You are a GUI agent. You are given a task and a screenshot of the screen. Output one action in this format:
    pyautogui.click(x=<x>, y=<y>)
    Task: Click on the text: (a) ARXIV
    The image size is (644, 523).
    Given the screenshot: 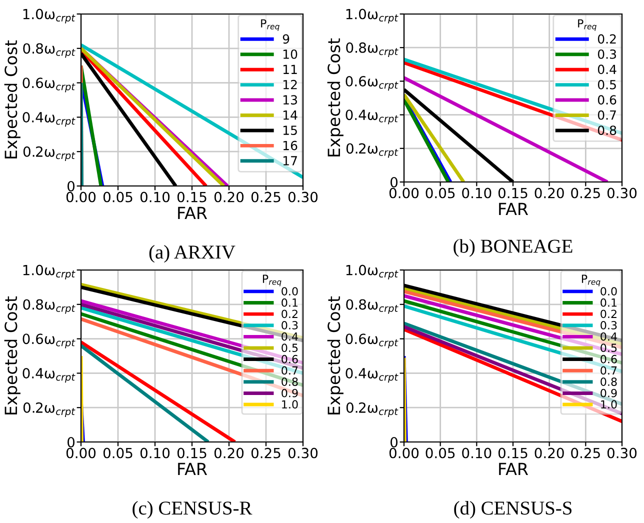 What is the action you would take?
    pyautogui.click(x=192, y=254)
    